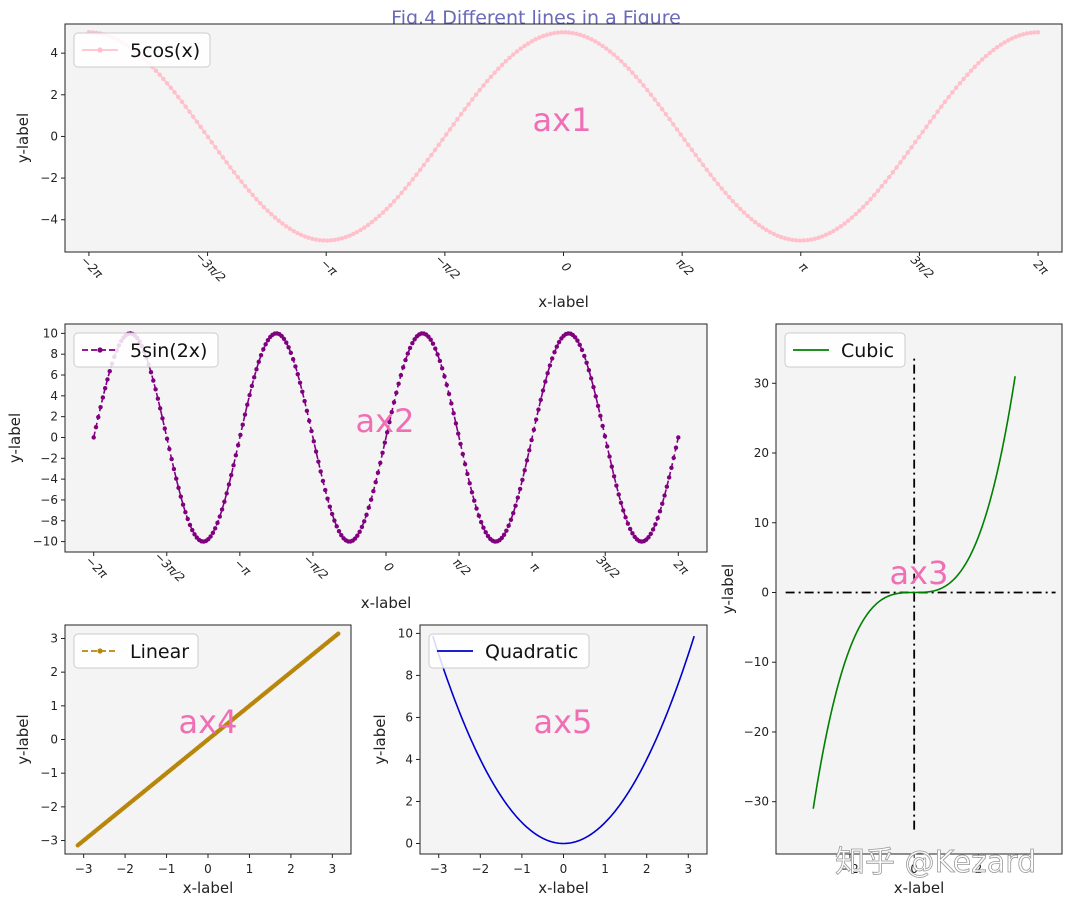  What do you see at coordinates (804, 268) in the screenshot?
I see `x-tick-label: π` at bounding box center [804, 268].